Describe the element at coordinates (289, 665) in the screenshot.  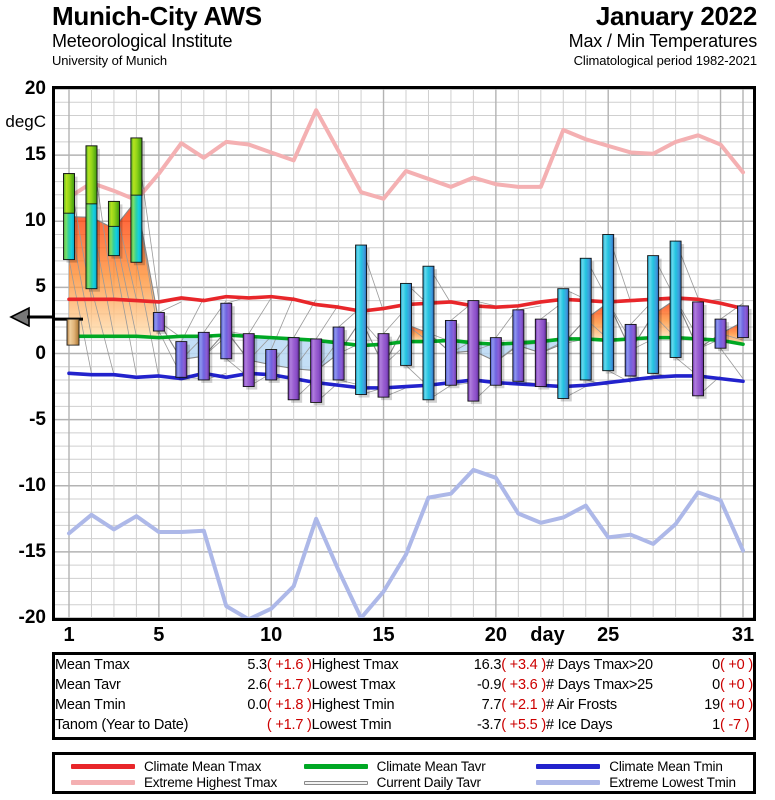
I see `stat-anomaly: ( +1.6 )` at that location.